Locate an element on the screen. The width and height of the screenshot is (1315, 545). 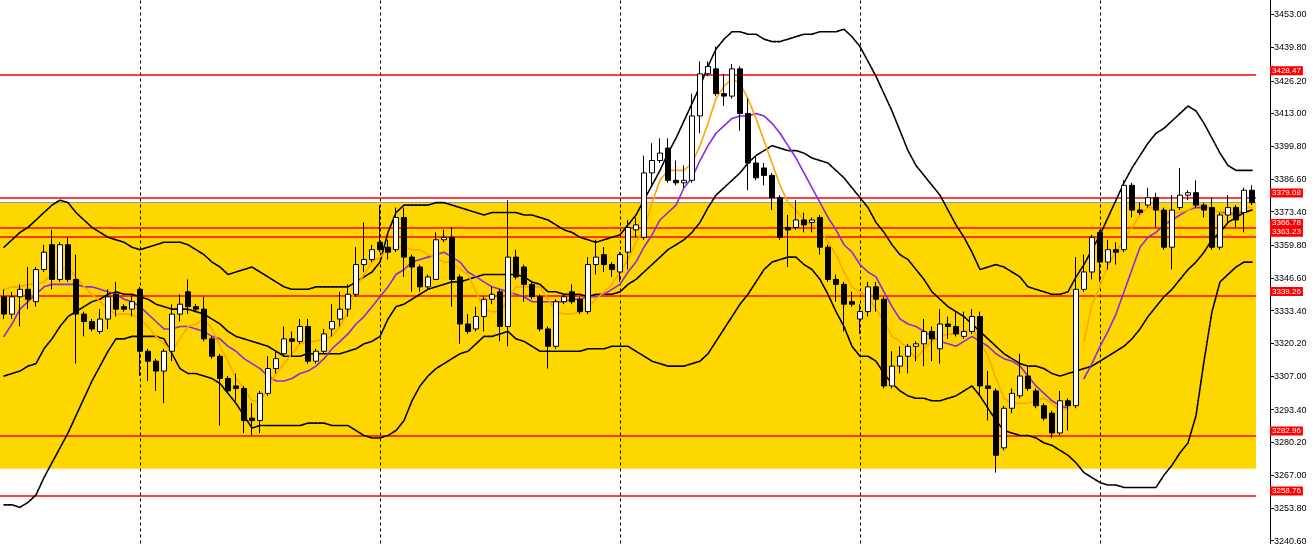
y-tick-label: 3386.60 is located at coordinates (1290, 178).